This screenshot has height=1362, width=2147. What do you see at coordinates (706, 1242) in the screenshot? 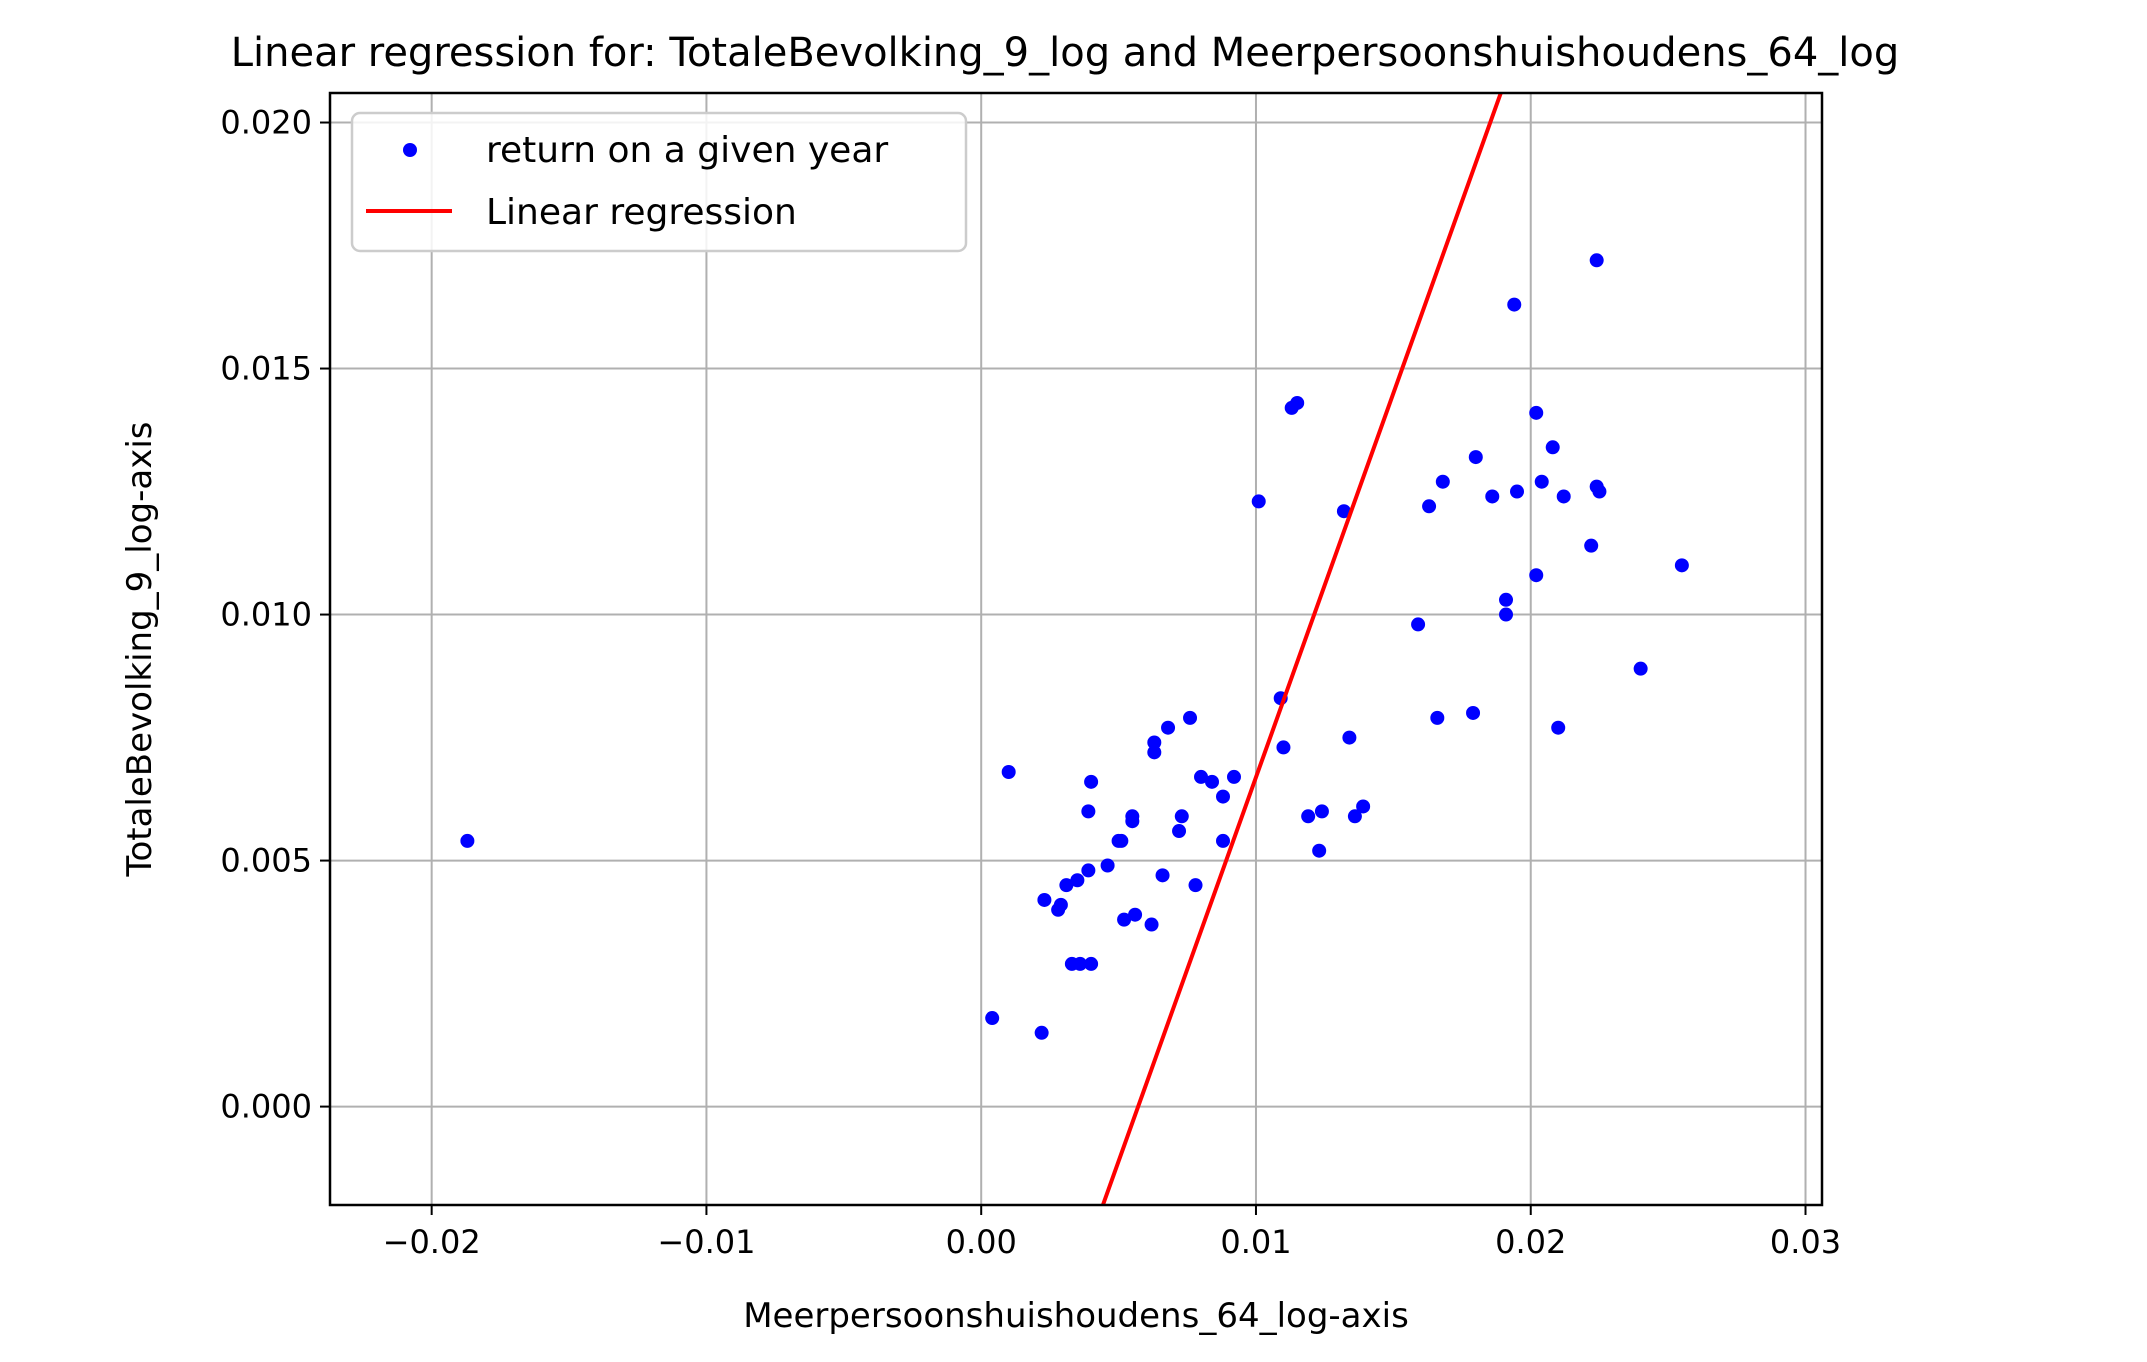
I see `x-tick-label: −0.01` at bounding box center [706, 1242].